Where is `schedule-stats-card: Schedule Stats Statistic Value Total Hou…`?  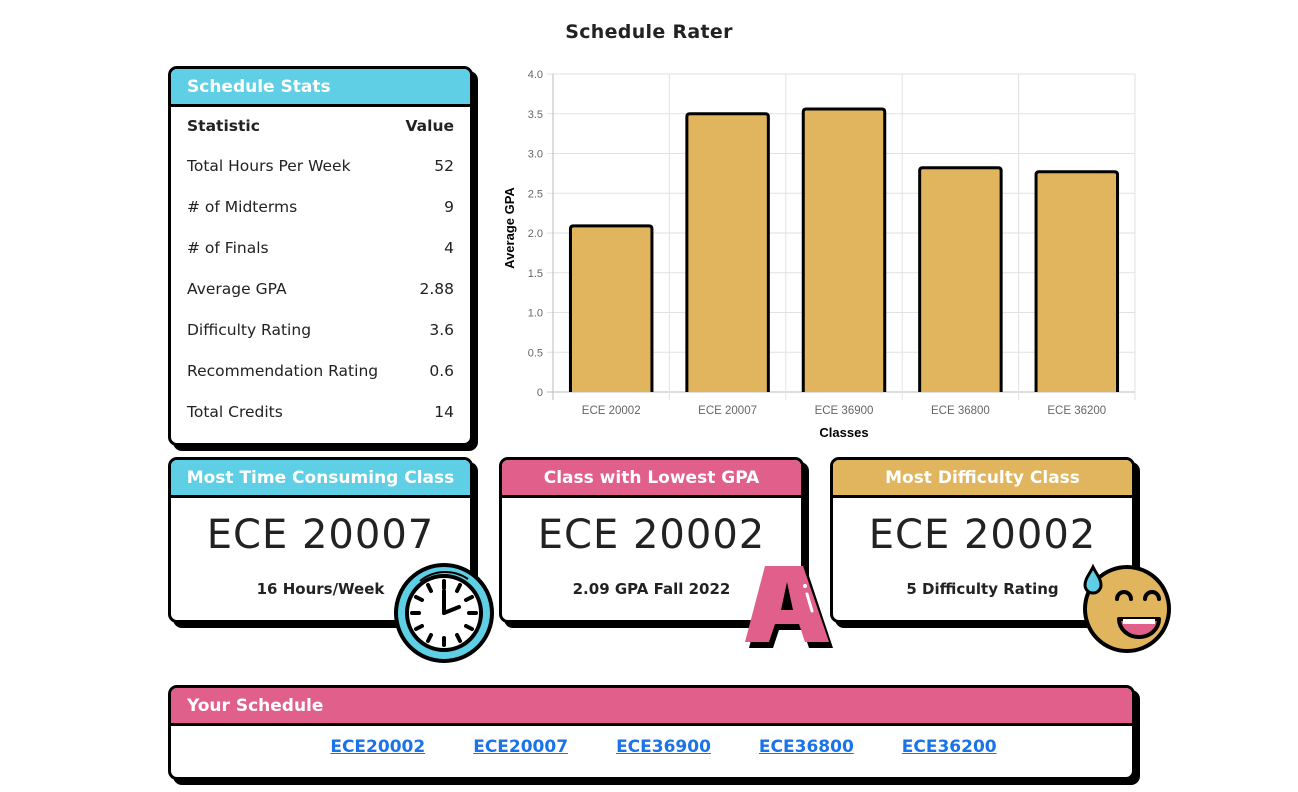
schedule-stats-card: Schedule Stats Statistic Value Total Hou… is located at coordinates (320, 256).